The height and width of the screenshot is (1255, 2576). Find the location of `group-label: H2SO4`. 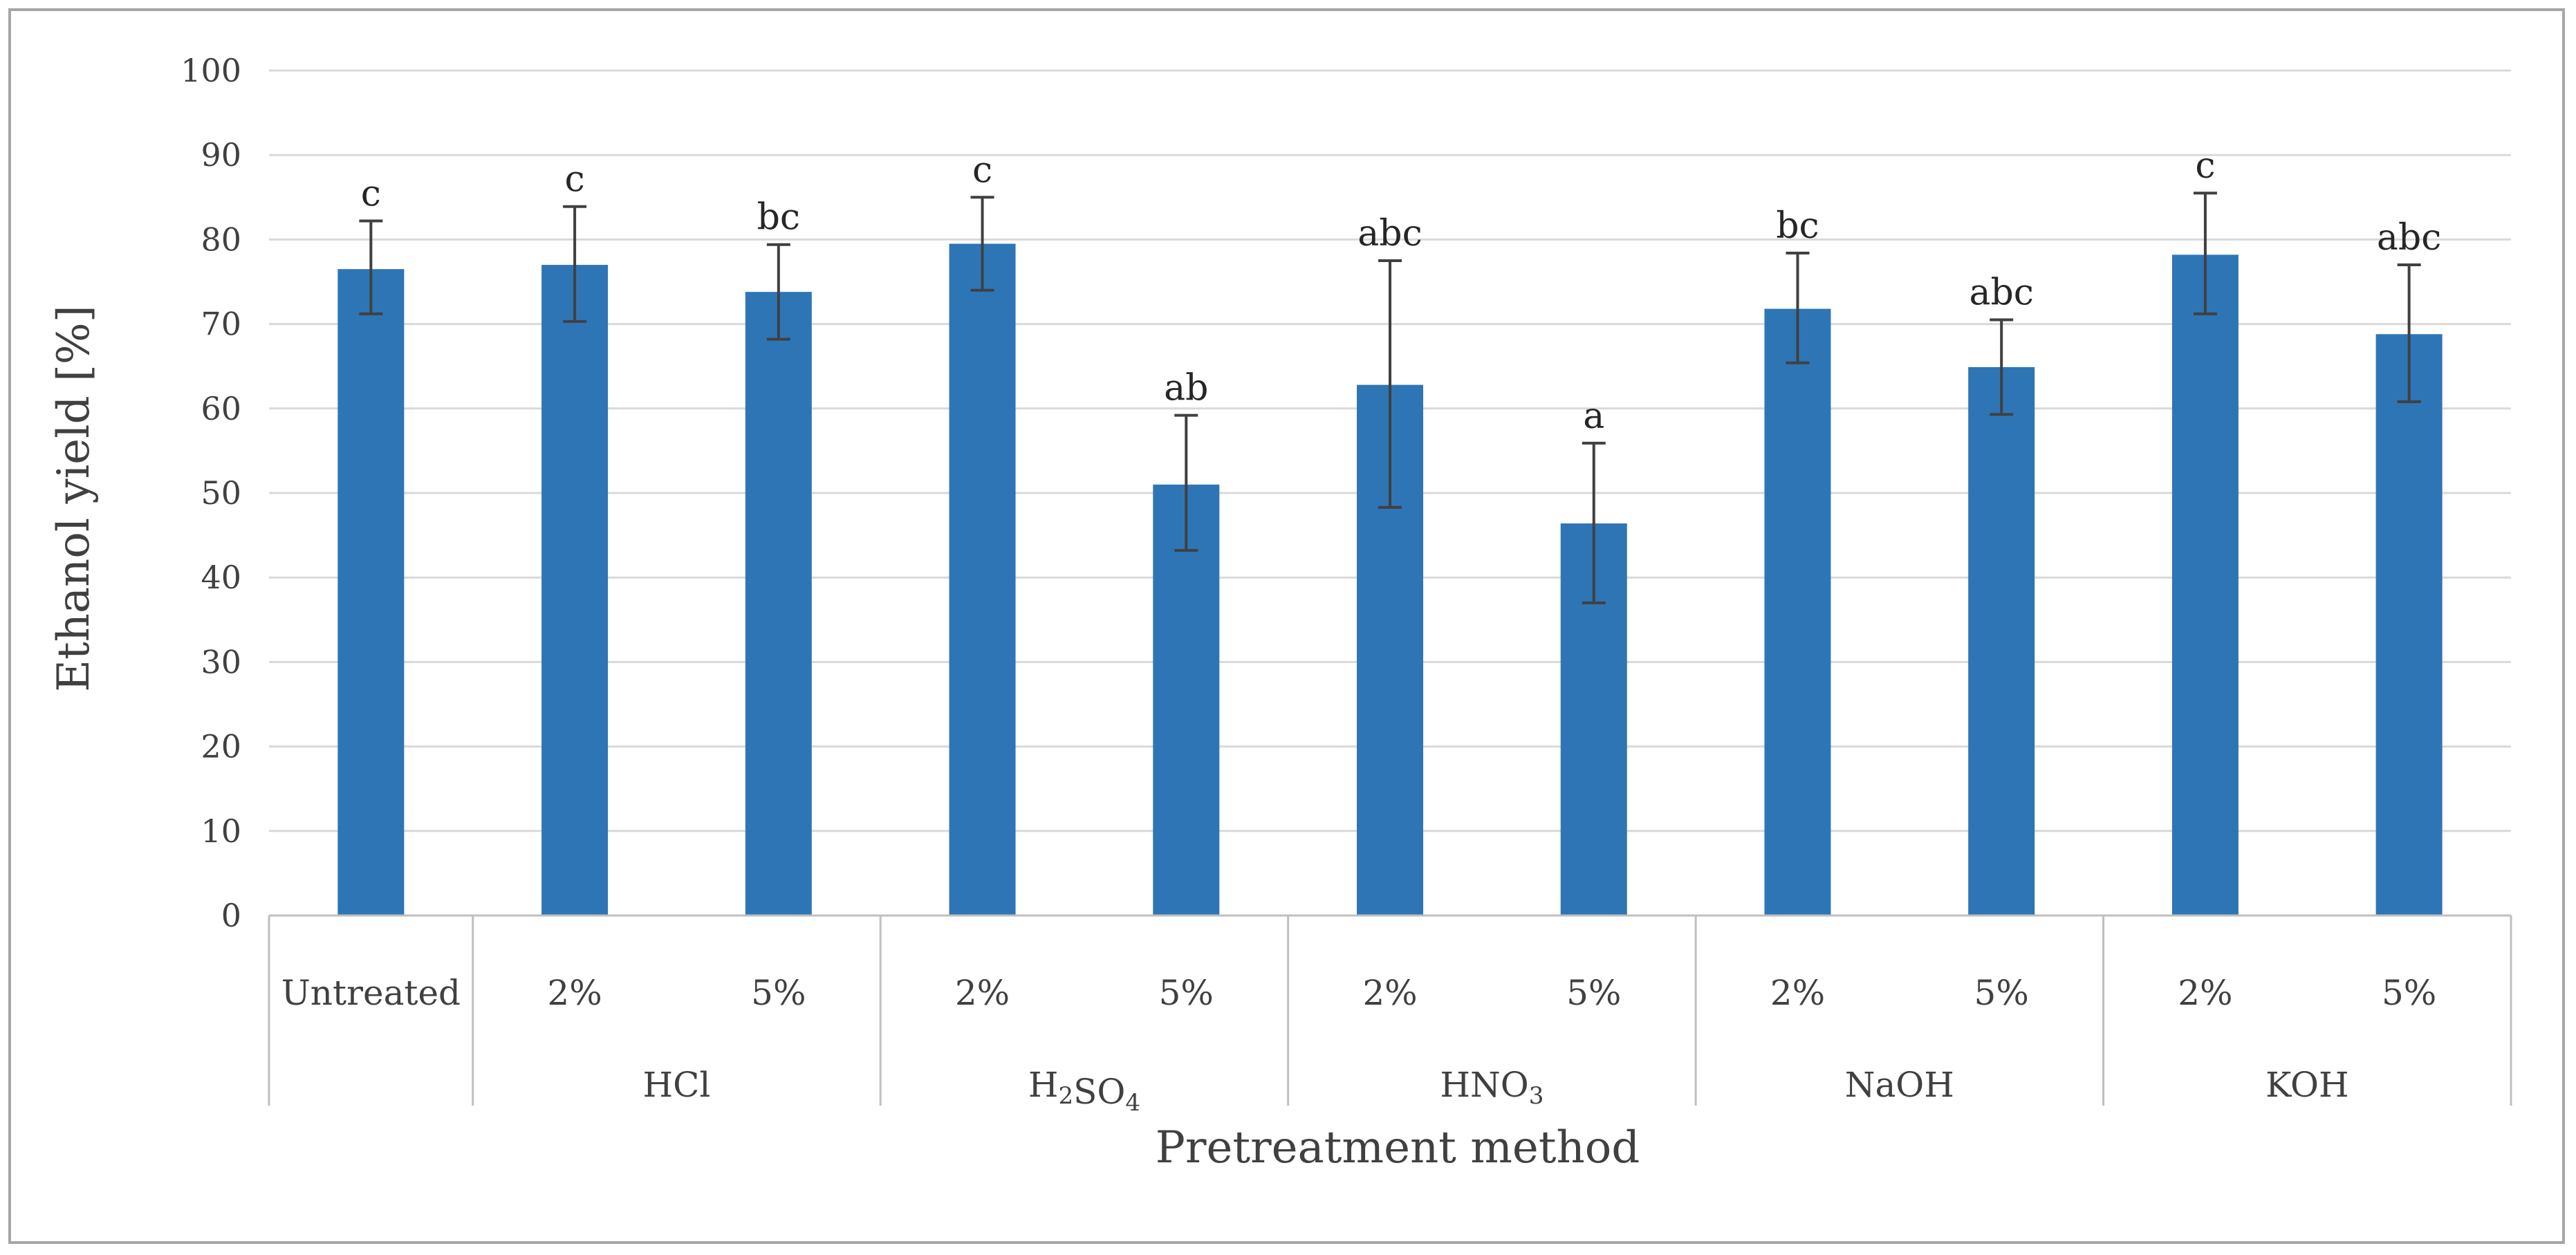

group-label: H2SO4 is located at coordinates (1084, 1091).